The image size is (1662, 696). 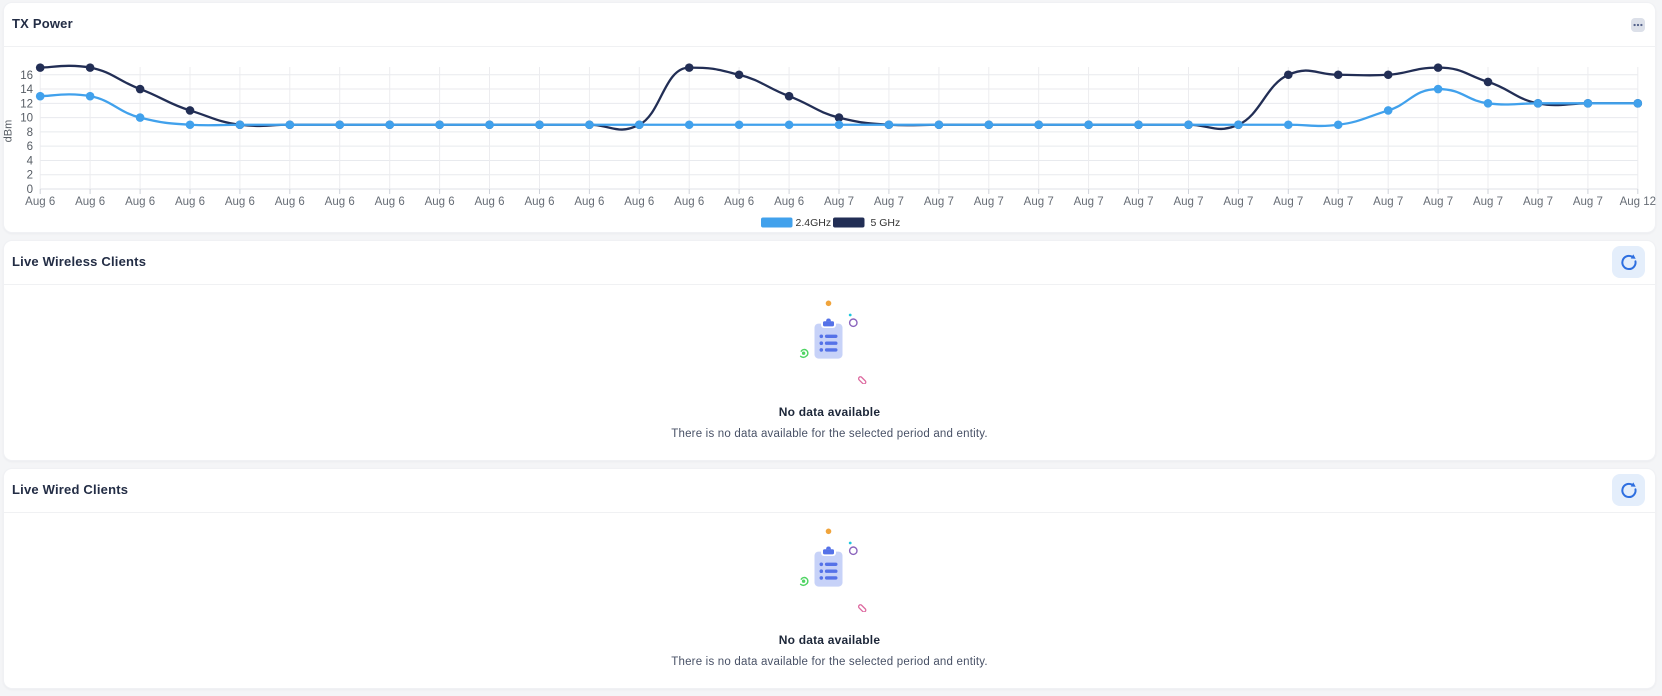 I want to click on svg-text: 14, so click(x=26, y=90).